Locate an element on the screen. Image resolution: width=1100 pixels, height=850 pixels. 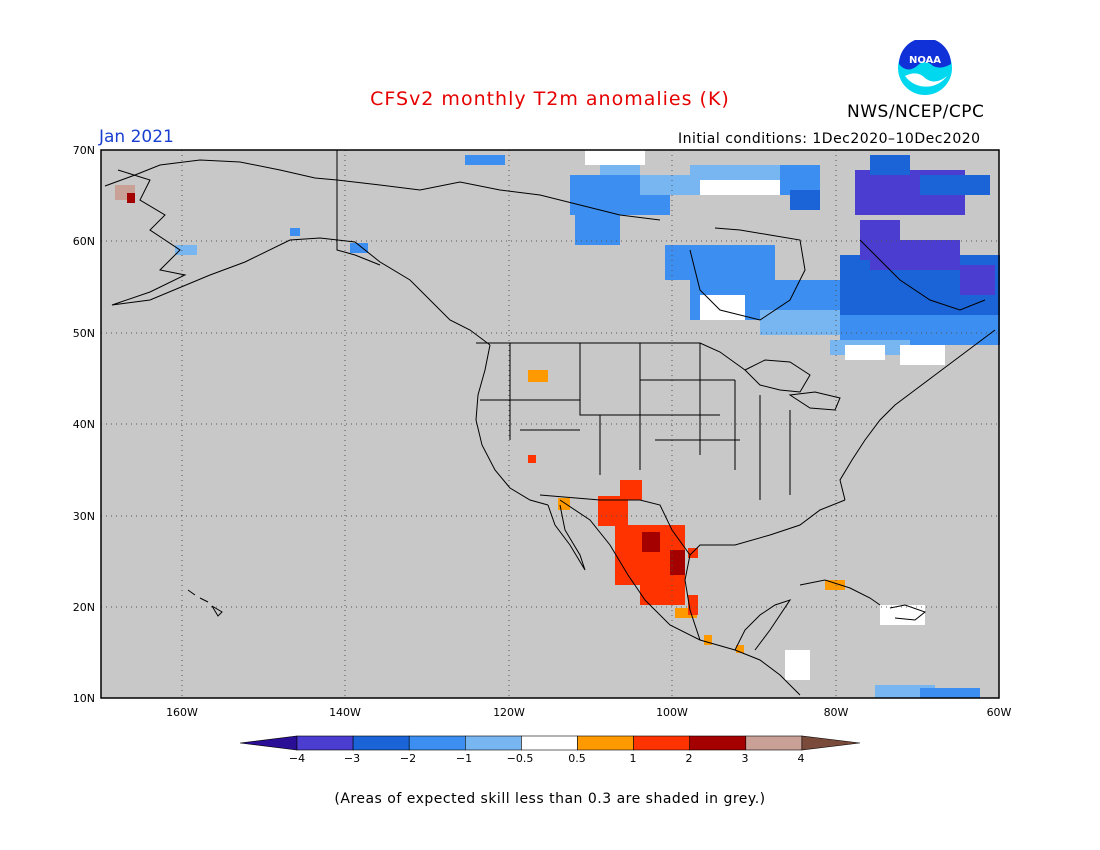
lat-label: 20N is located at coordinates (84, 607).